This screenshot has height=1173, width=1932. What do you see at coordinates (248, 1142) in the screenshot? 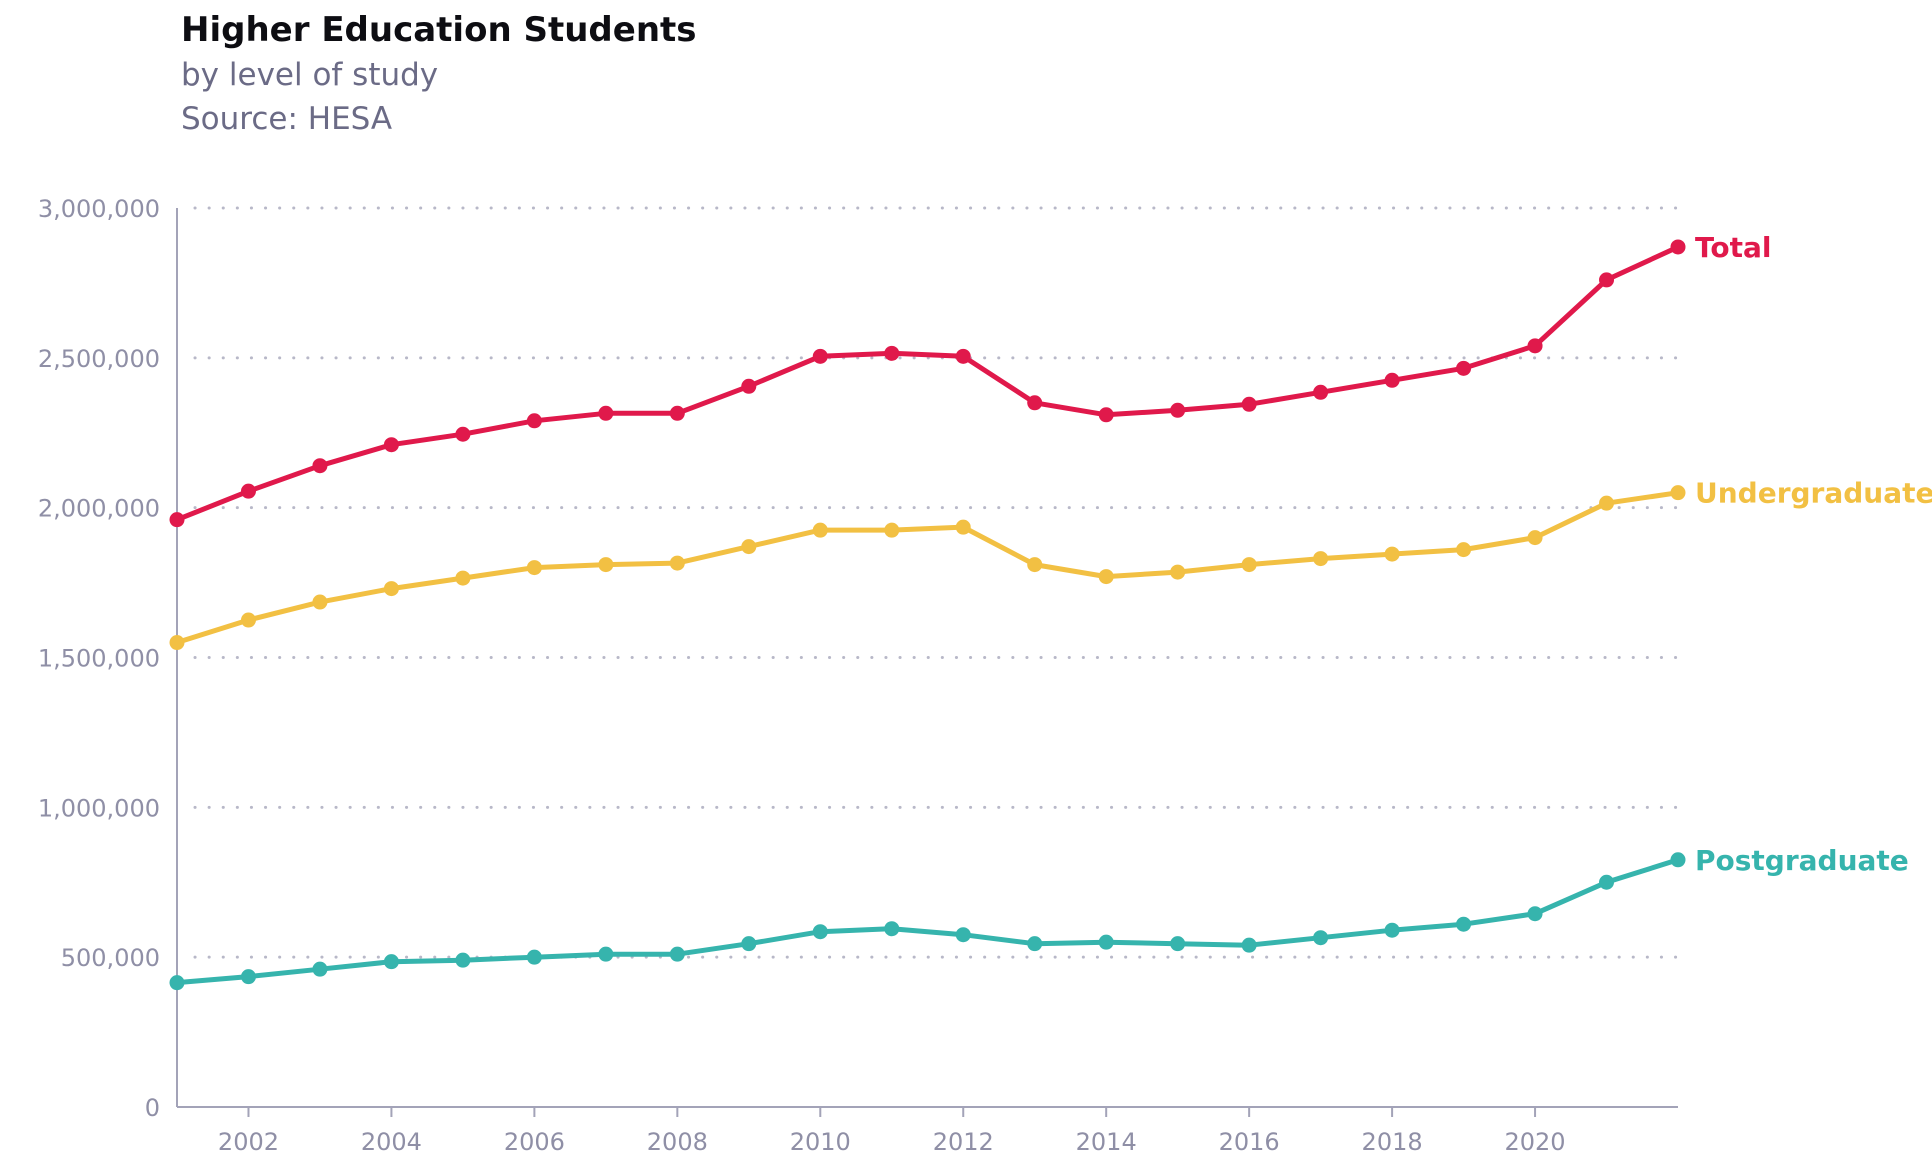
I see `x-tick-label: 2002` at bounding box center [248, 1142].